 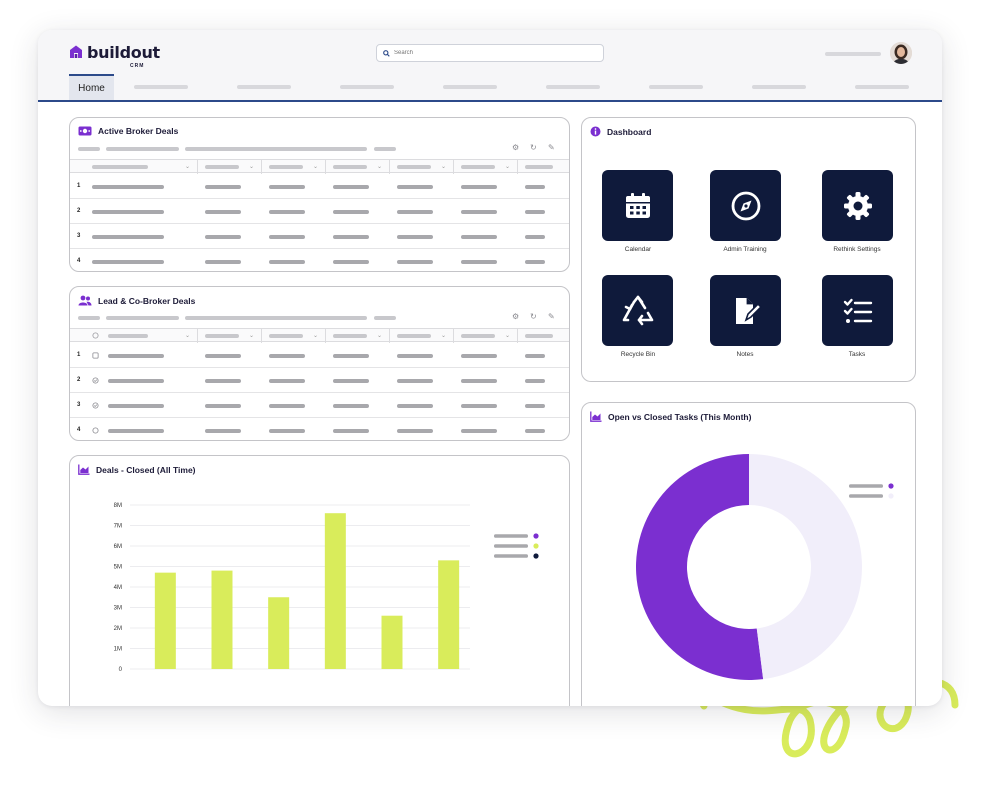 I want to click on panel-title: Deals - Closed (All Time), so click(x=146, y=469).